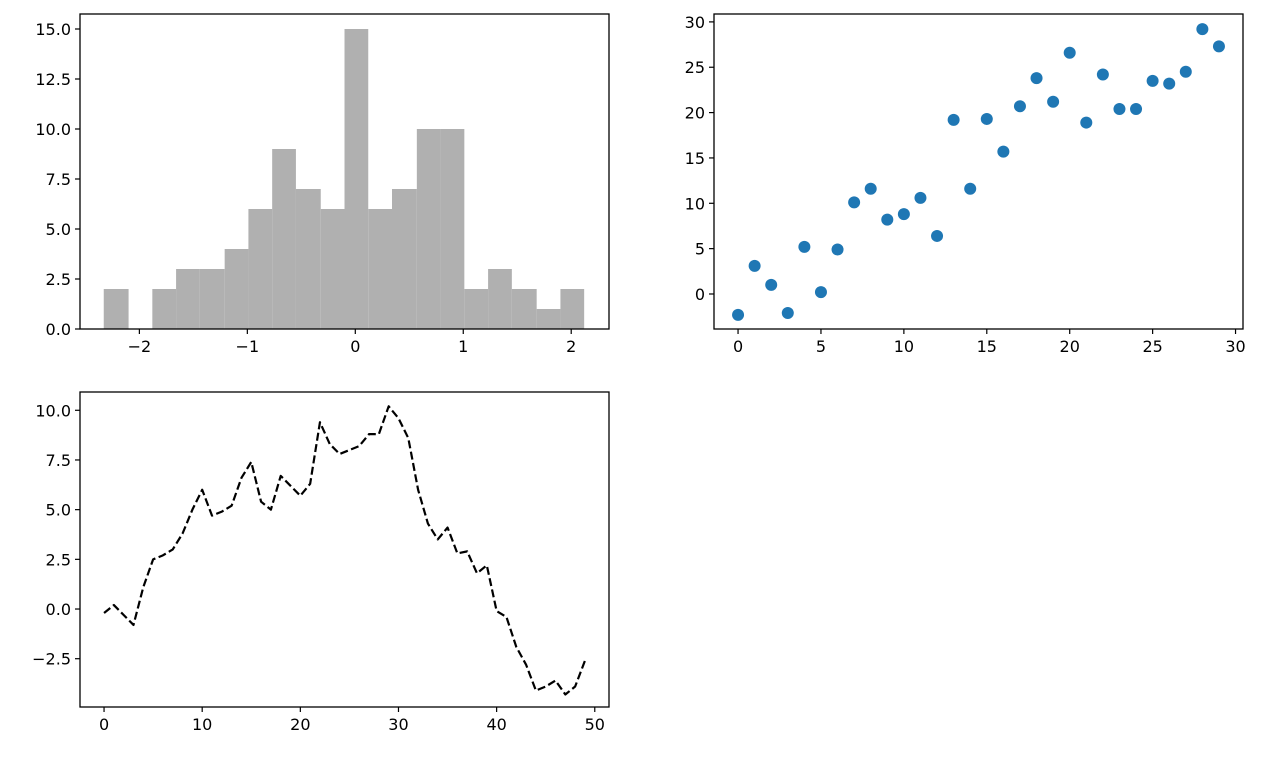  I want to click on line-series, so click(344, 550).